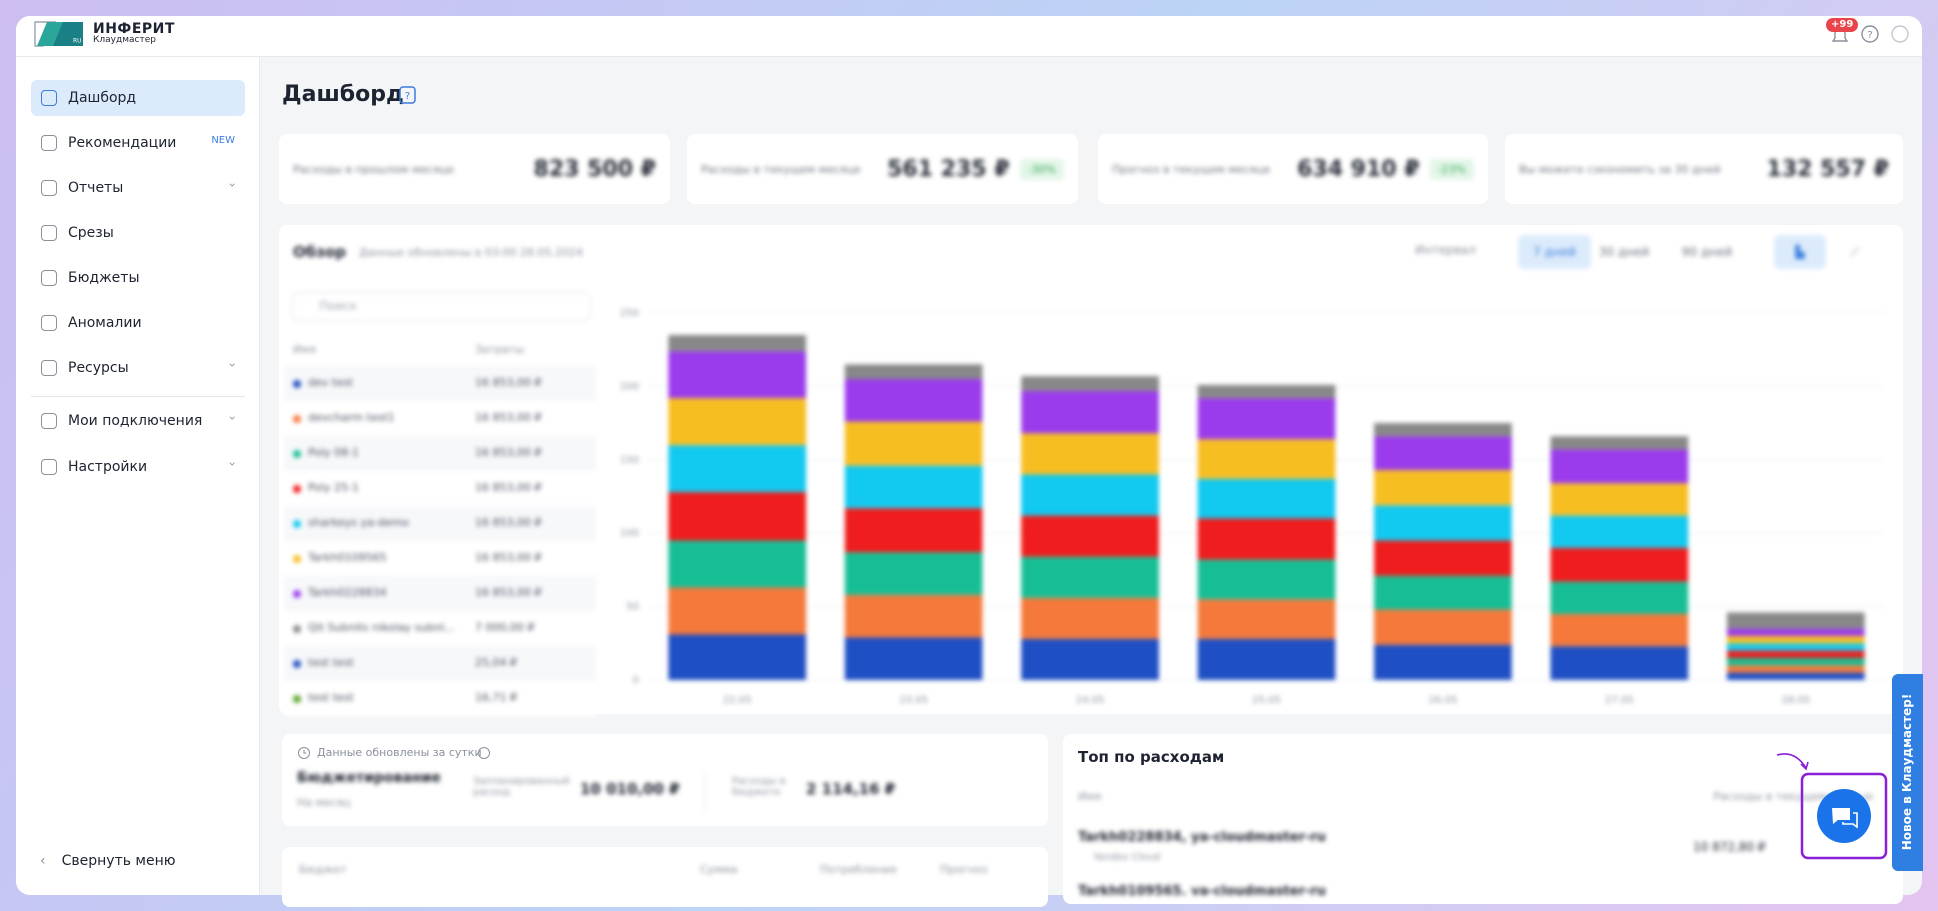 This screenshot has width=1938, height=911. What do you see at coordinates (441, 306) in the screenshot?
I see `search-input: Поиск` at bounding box center [441, 306].